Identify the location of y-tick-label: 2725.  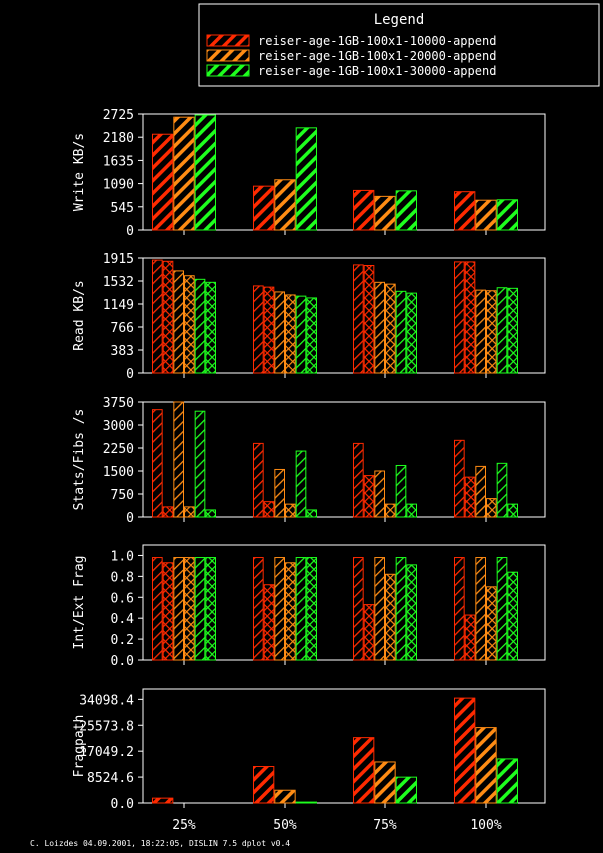
(118, 115).